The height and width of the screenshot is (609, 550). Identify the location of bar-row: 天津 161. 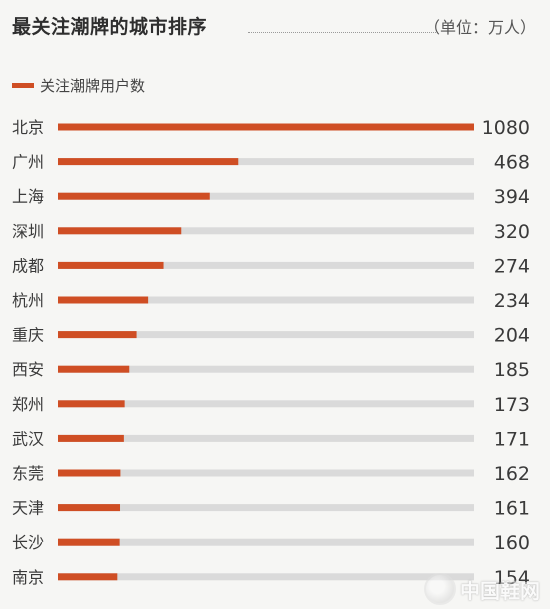
(271, 509).